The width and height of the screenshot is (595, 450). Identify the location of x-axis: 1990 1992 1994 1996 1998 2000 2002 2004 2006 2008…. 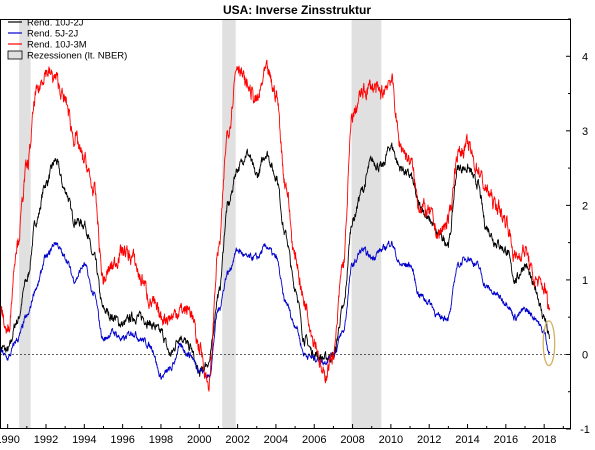
(282, 435).